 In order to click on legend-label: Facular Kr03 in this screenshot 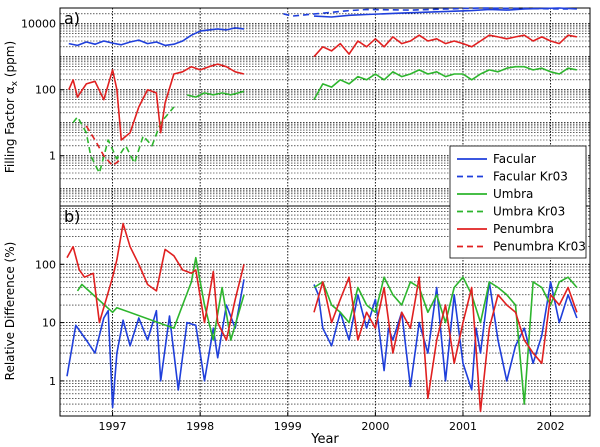, I will do `click(530, 177)`.